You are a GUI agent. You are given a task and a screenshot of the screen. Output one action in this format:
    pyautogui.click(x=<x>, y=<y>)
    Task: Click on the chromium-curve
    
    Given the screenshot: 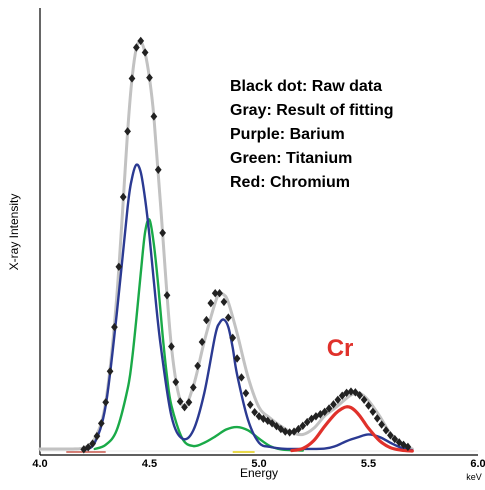 What is the action you would take?
    pyautogui.click(x=352, y=429)
    